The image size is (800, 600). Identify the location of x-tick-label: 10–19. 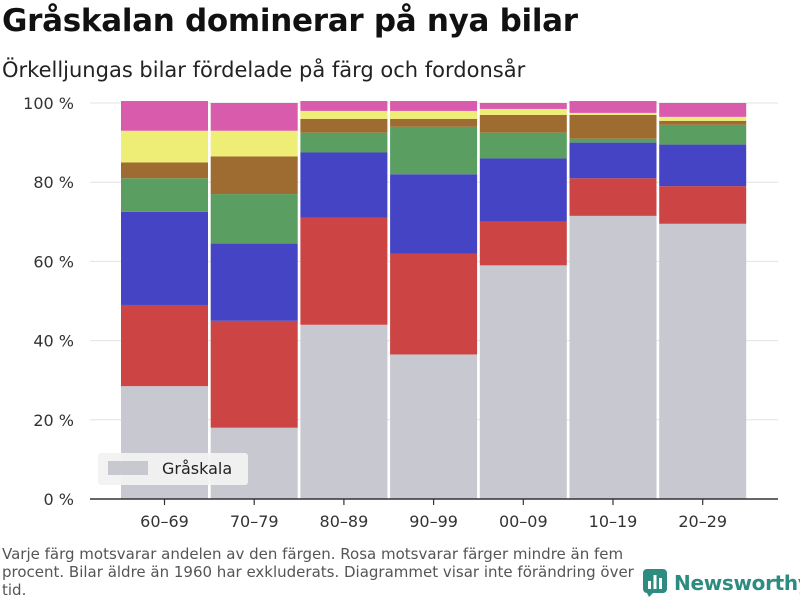
(613, 521).